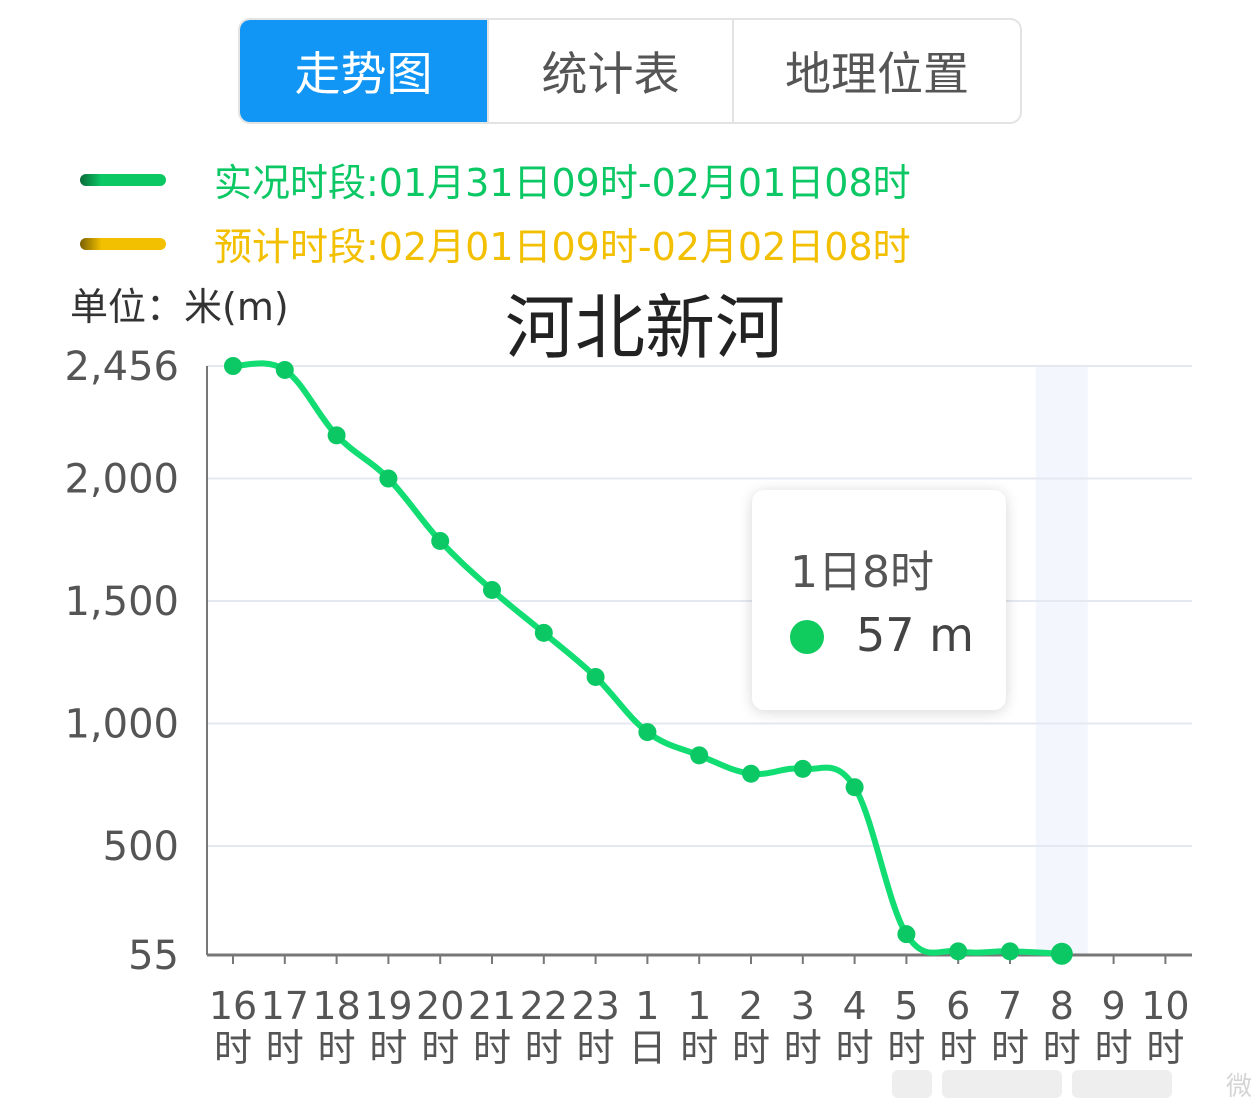 The image size is (1260, 1113). I want to click on legend-item-actual: 实况时段:01月31日09时-02月01日08时, so click(495, 179).